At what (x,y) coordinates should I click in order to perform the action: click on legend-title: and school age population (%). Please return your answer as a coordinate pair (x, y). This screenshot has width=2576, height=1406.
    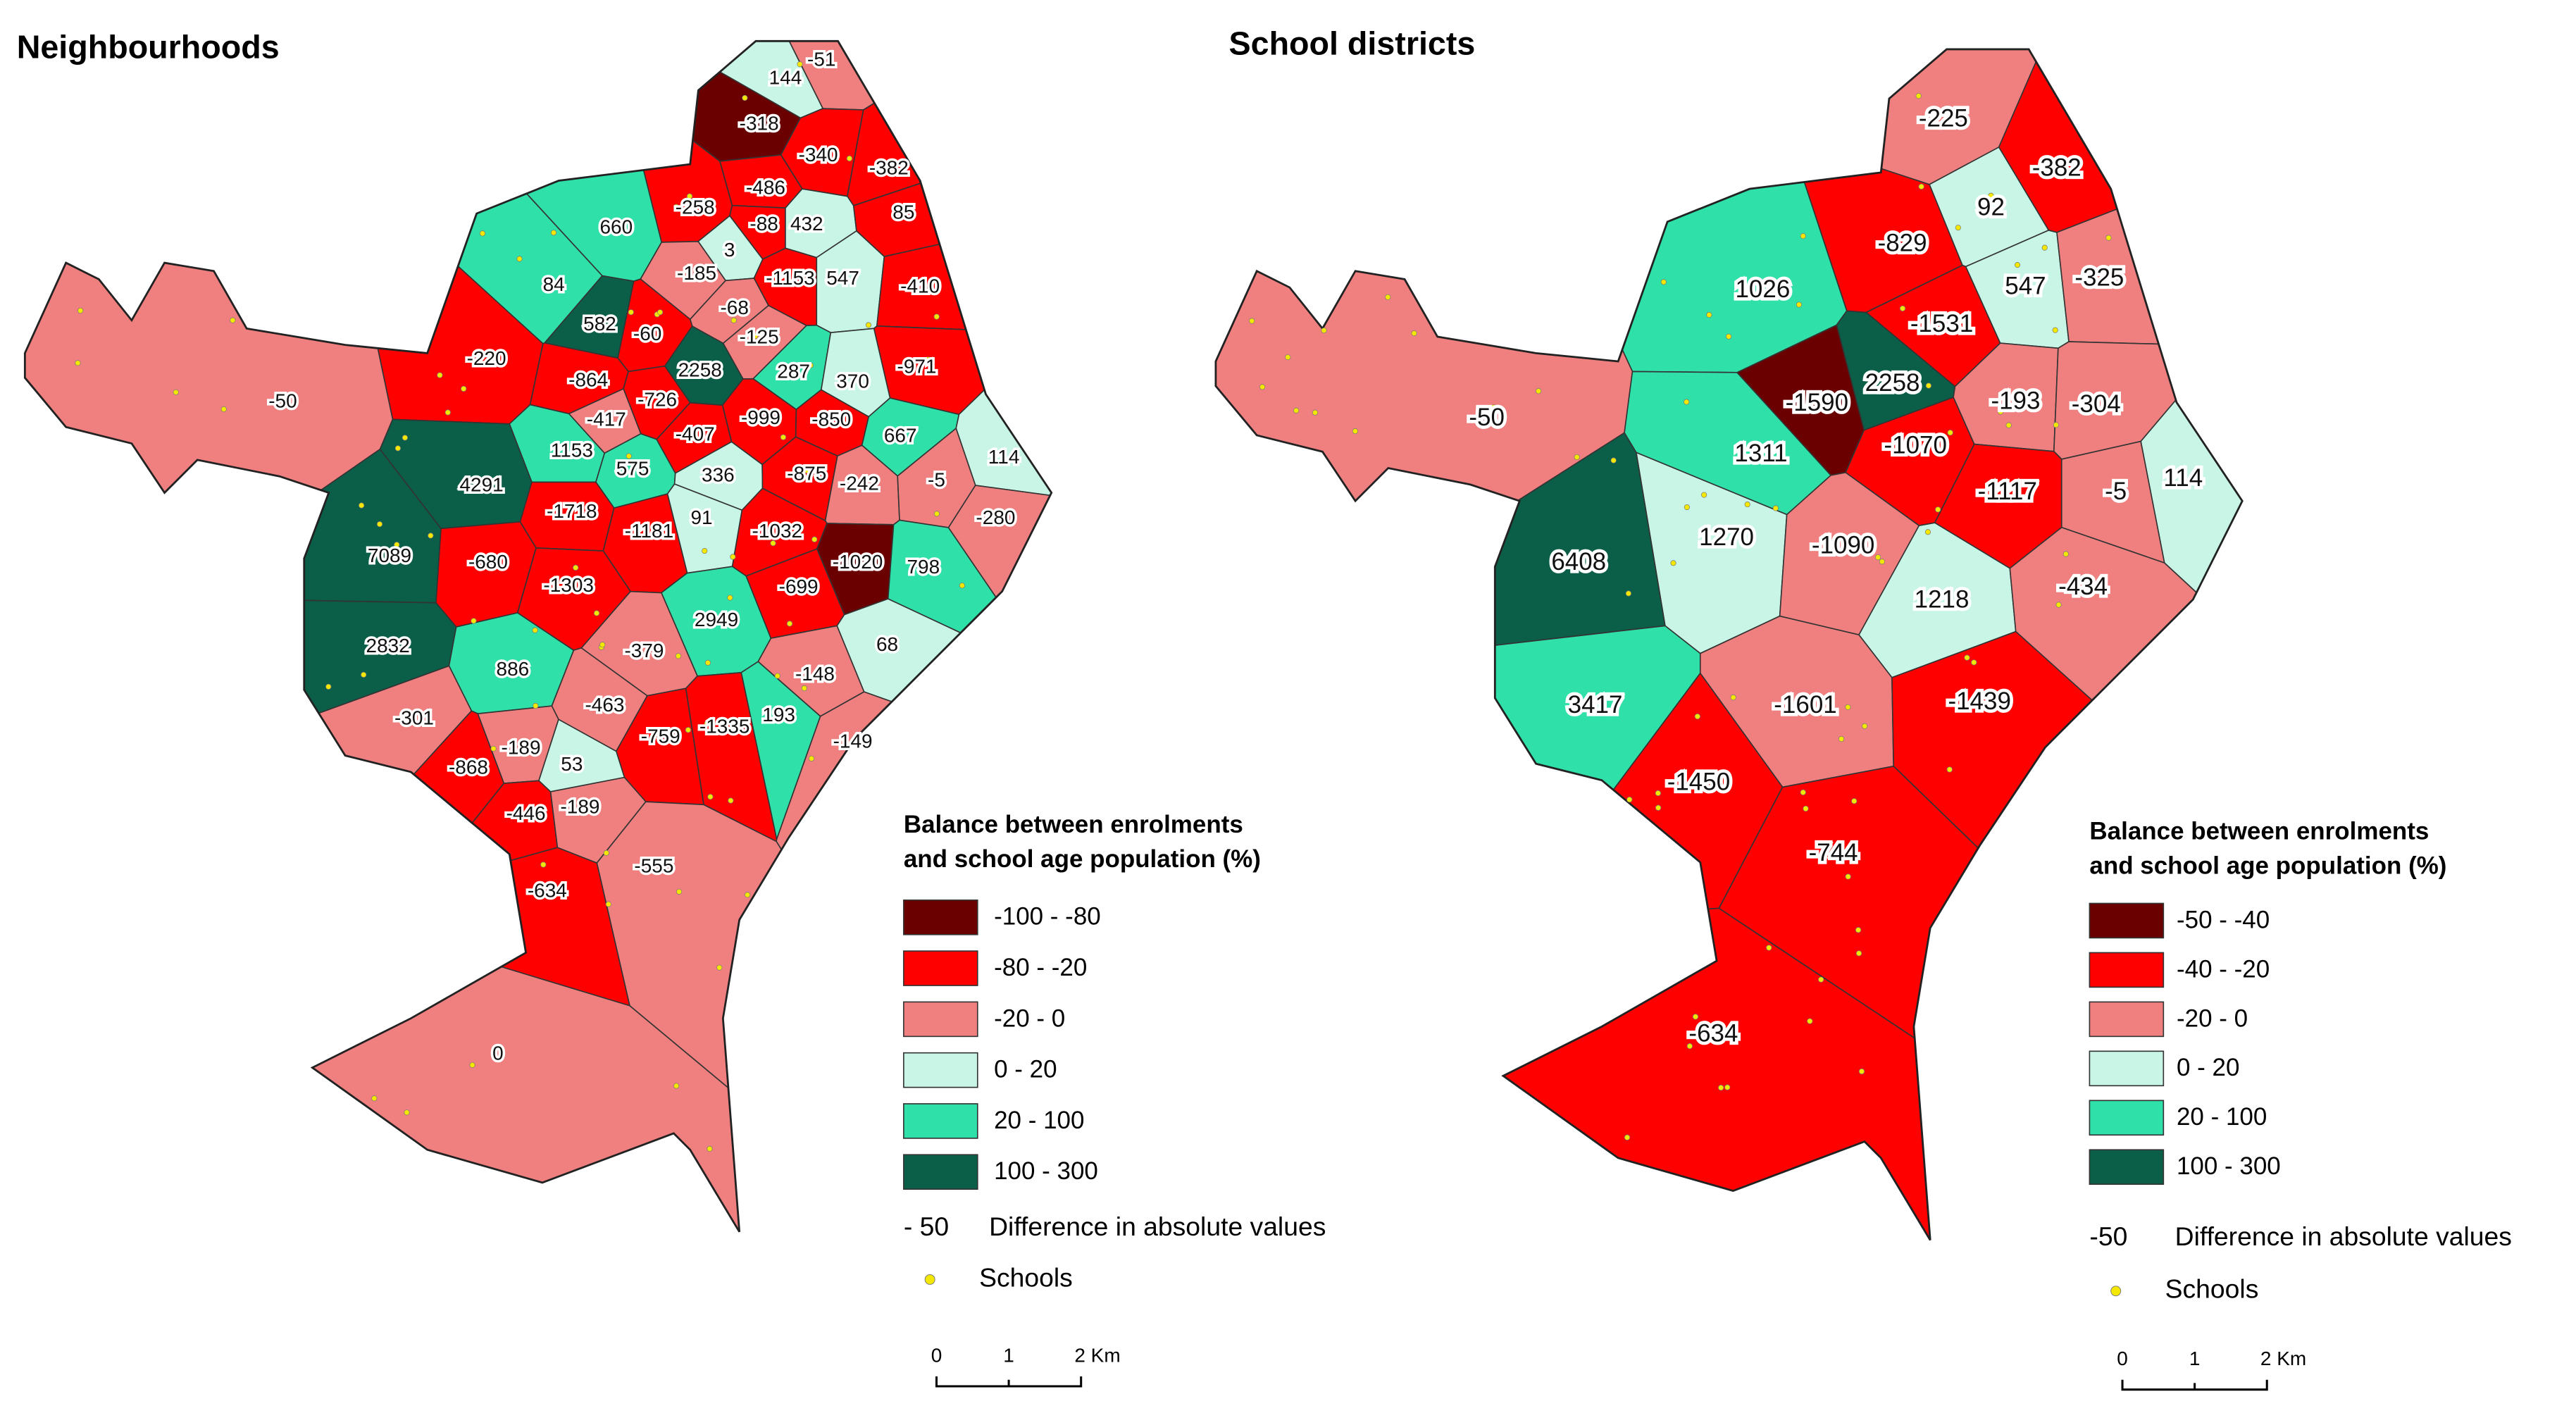
    Looking at the image, I should click on (1082, 859).